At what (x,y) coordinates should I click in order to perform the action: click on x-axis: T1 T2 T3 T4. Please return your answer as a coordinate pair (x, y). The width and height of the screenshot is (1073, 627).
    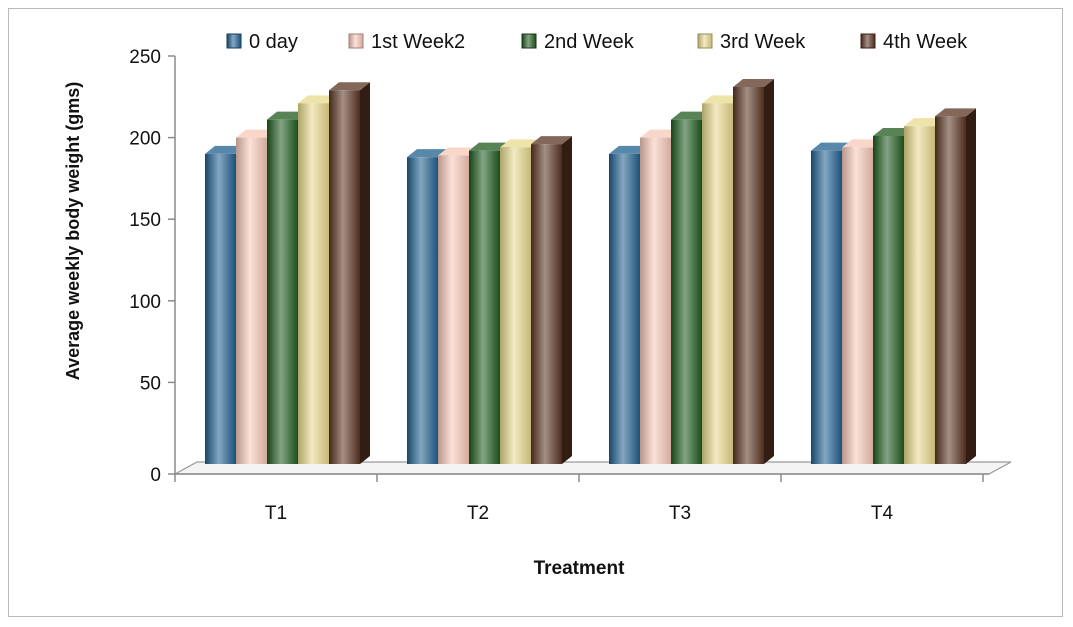
    Looking at the image, I should click on (581, 498).